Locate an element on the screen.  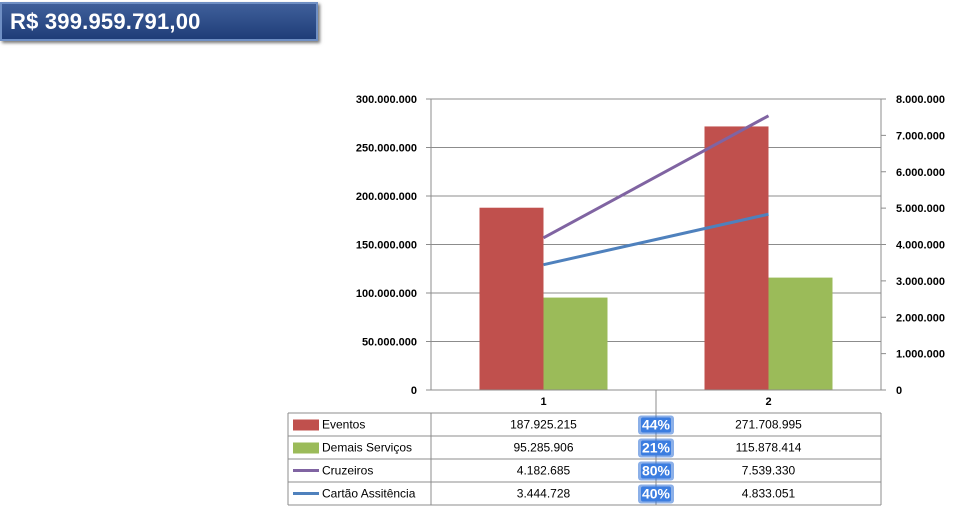
table-cell-value: 187.925.215 is located at coordinates (543, 425).